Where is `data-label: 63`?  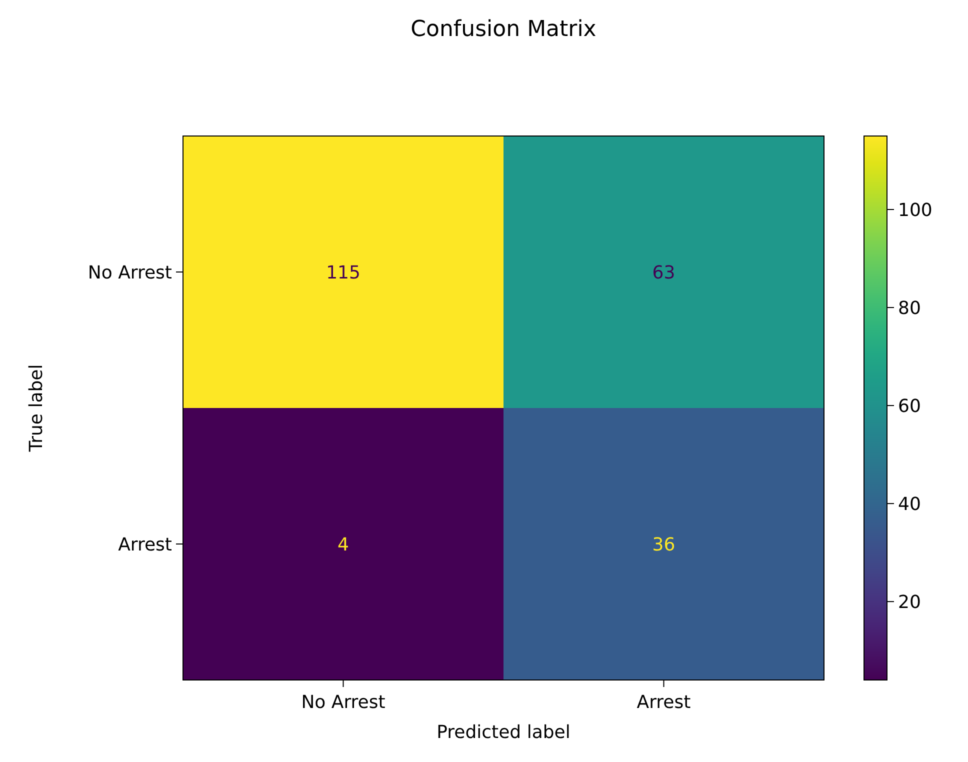 data-label: 63 is located at coordinates (664, 273).